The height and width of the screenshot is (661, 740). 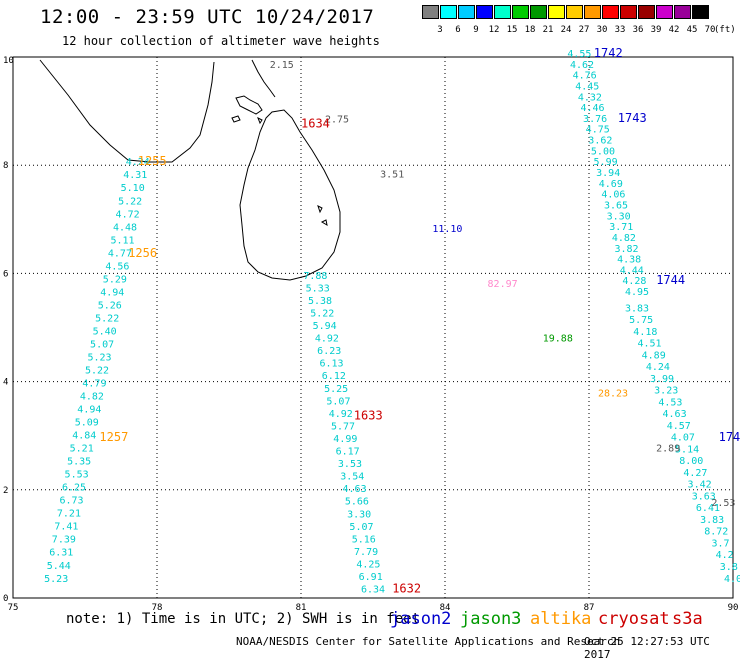 What do you see at coordinates (620, 30) in the screenshot?
I see `color-scale-label: 33` at bounding box center [620, 30].